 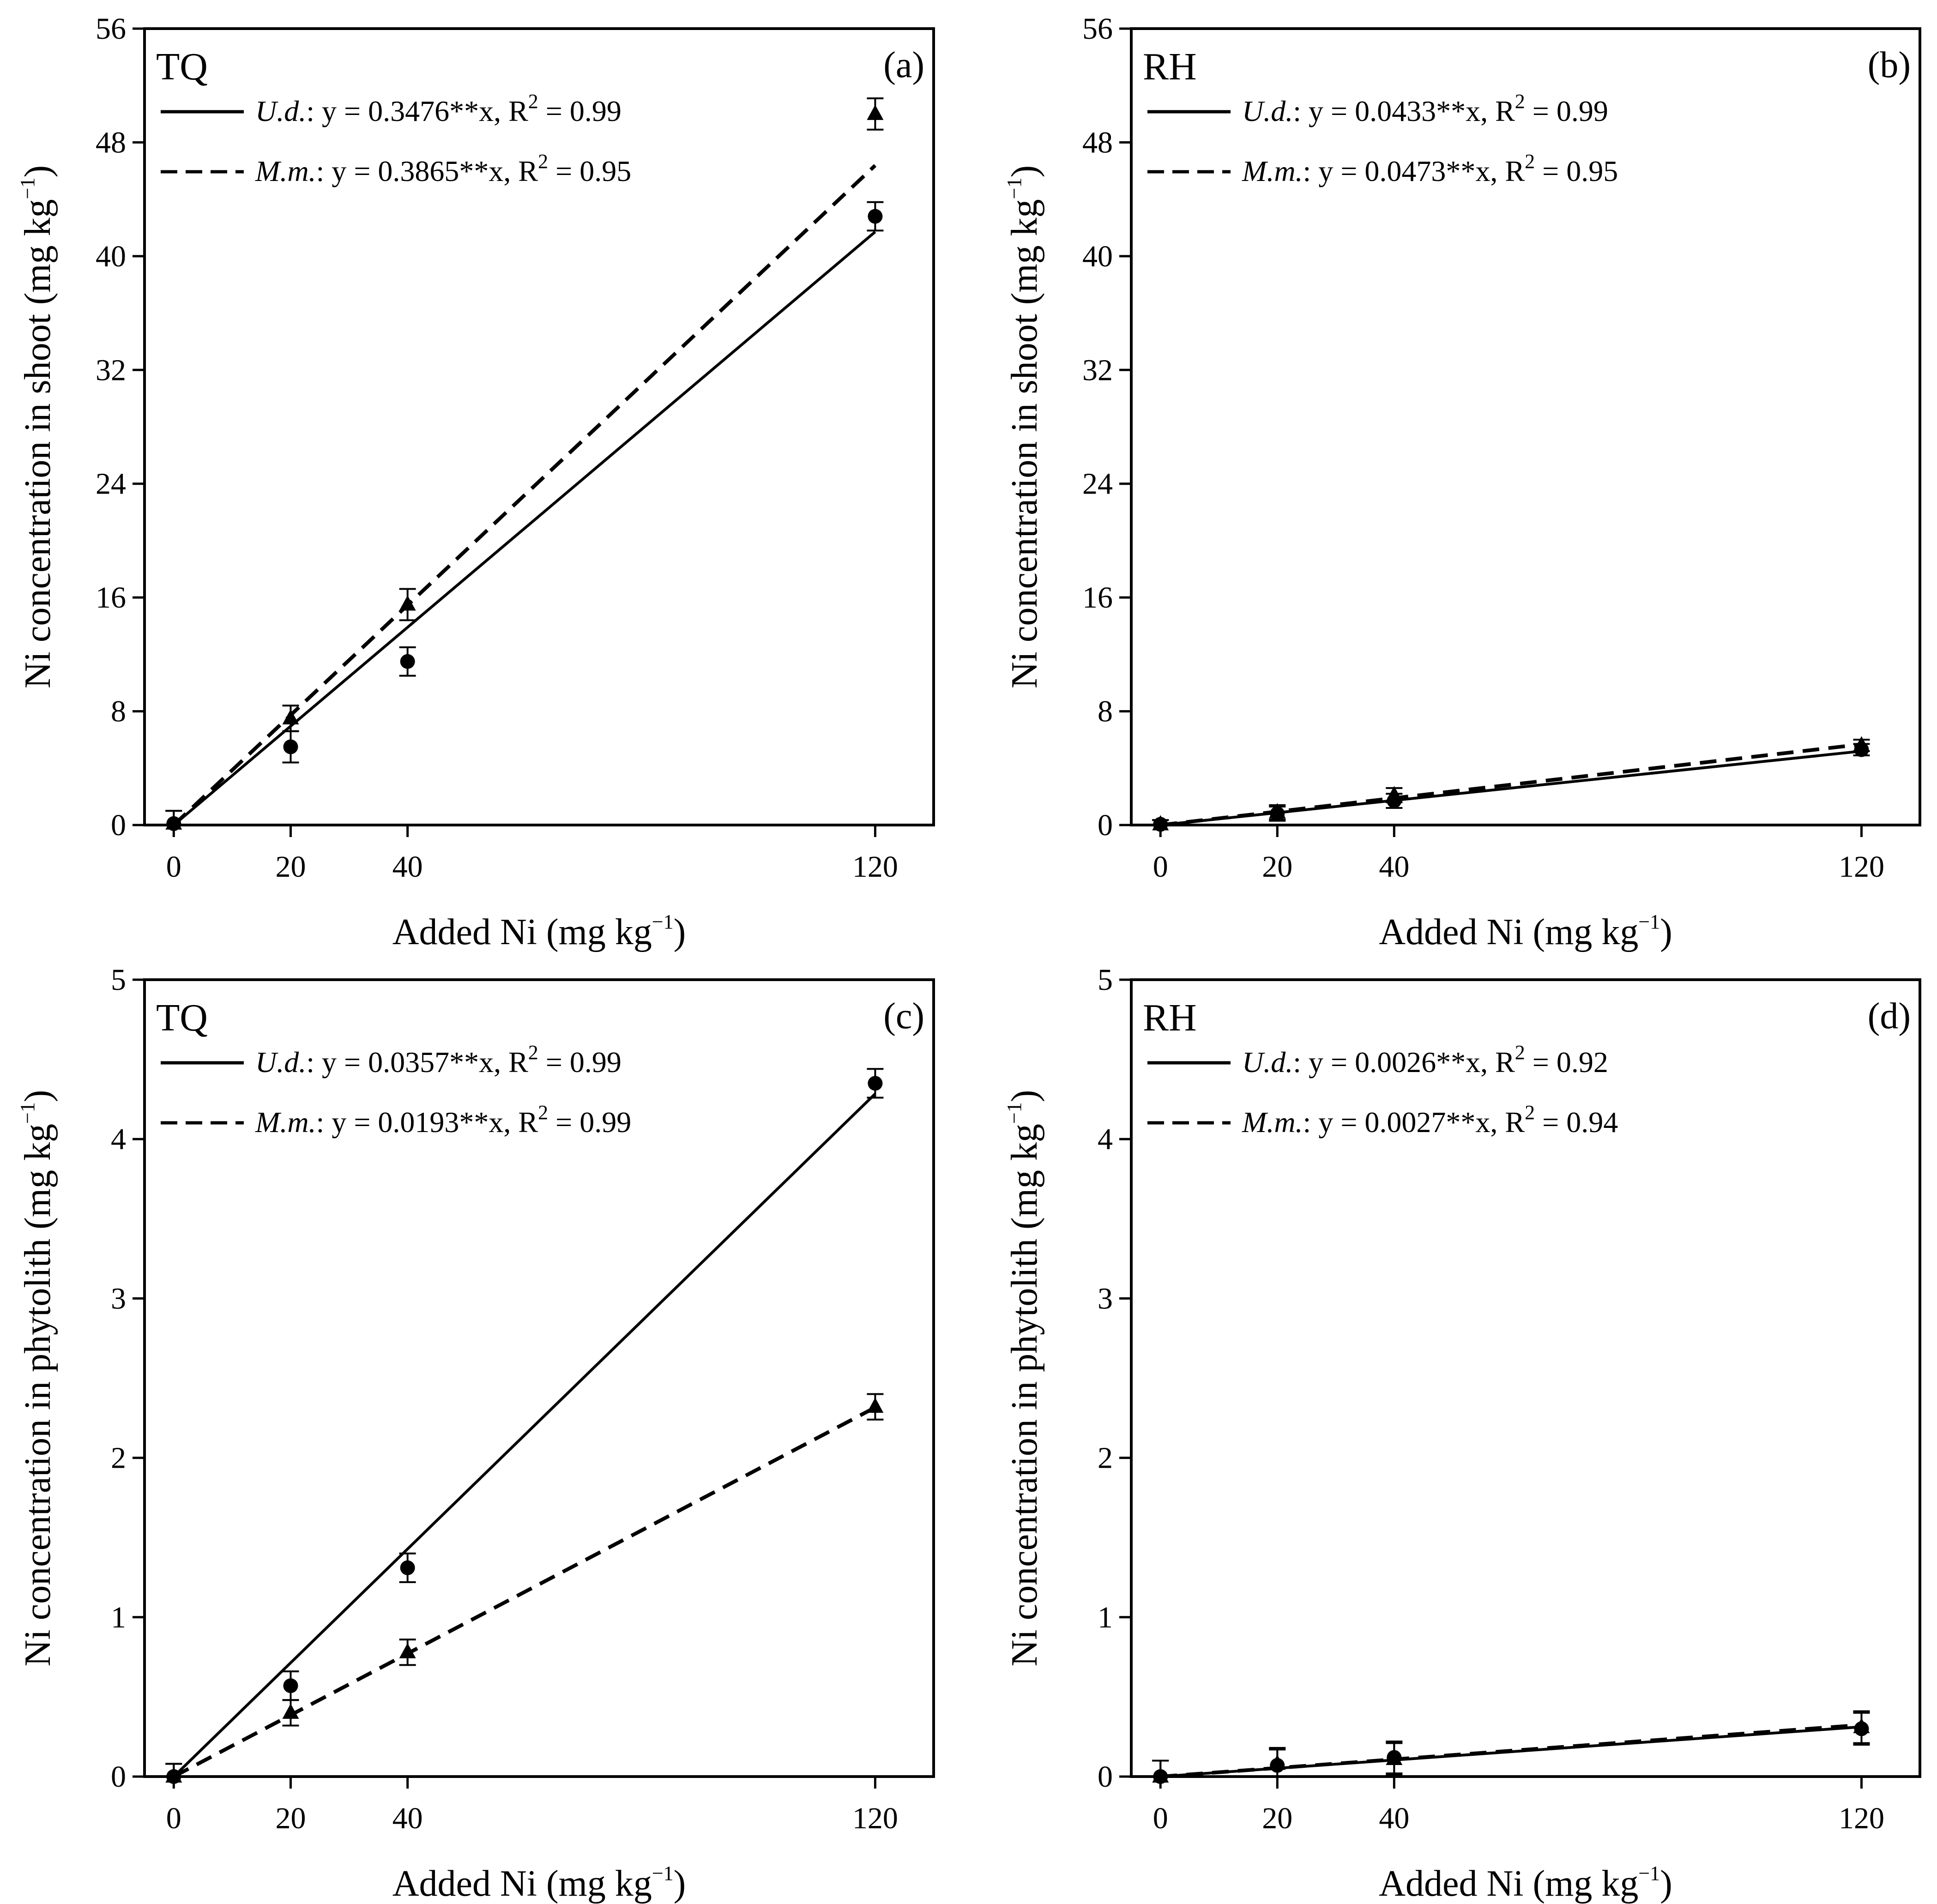 I want to click on y-tick-label: 2, so click(x=118, y=1458).